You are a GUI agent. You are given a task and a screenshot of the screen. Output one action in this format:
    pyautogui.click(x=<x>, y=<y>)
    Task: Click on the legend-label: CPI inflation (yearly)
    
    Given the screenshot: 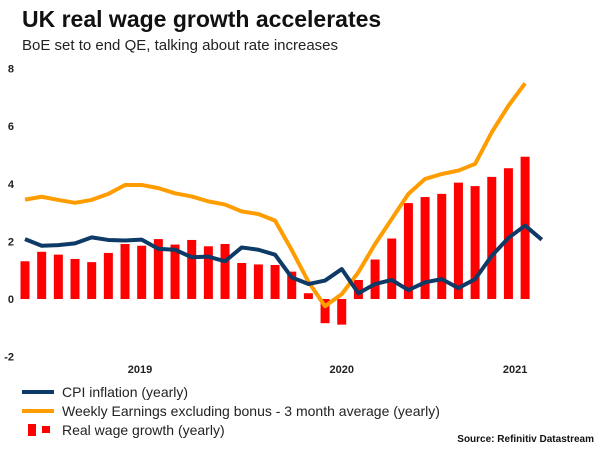 What is the action you would take?
    pyautogui.click(x=125, y=391)
    